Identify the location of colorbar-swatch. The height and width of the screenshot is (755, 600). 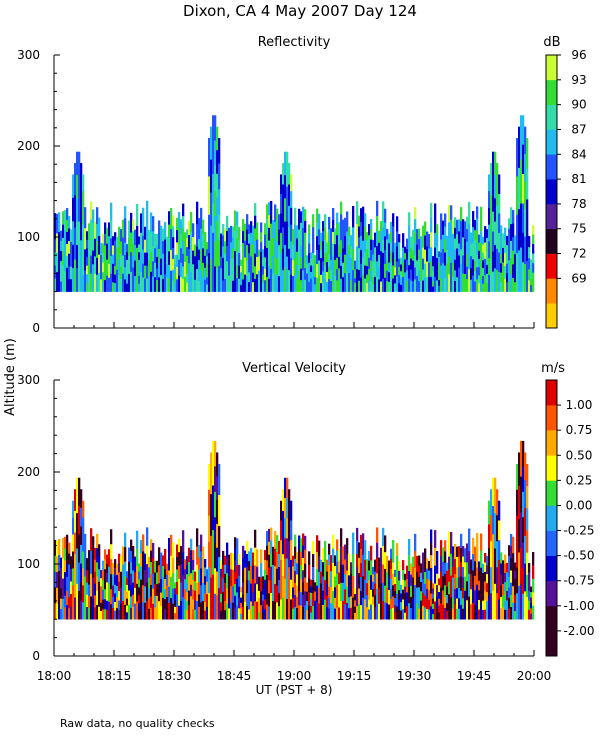
(551, 568).